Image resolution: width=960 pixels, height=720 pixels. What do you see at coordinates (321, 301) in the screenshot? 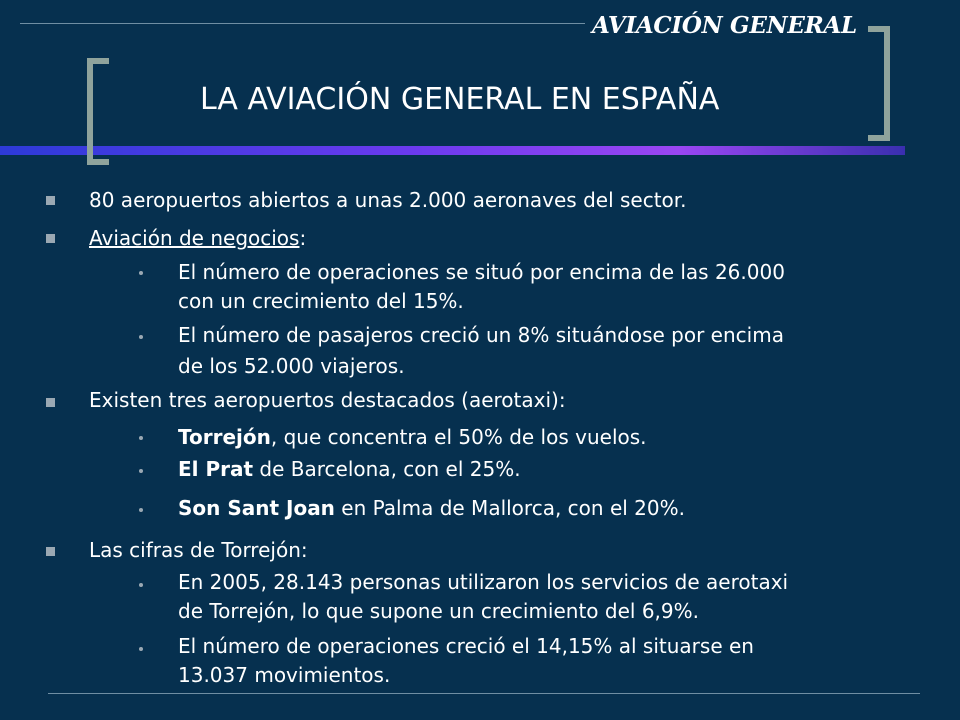
I see `operations-line-2: con un crecimiento del 15%.` at bounding box center [321, 301].